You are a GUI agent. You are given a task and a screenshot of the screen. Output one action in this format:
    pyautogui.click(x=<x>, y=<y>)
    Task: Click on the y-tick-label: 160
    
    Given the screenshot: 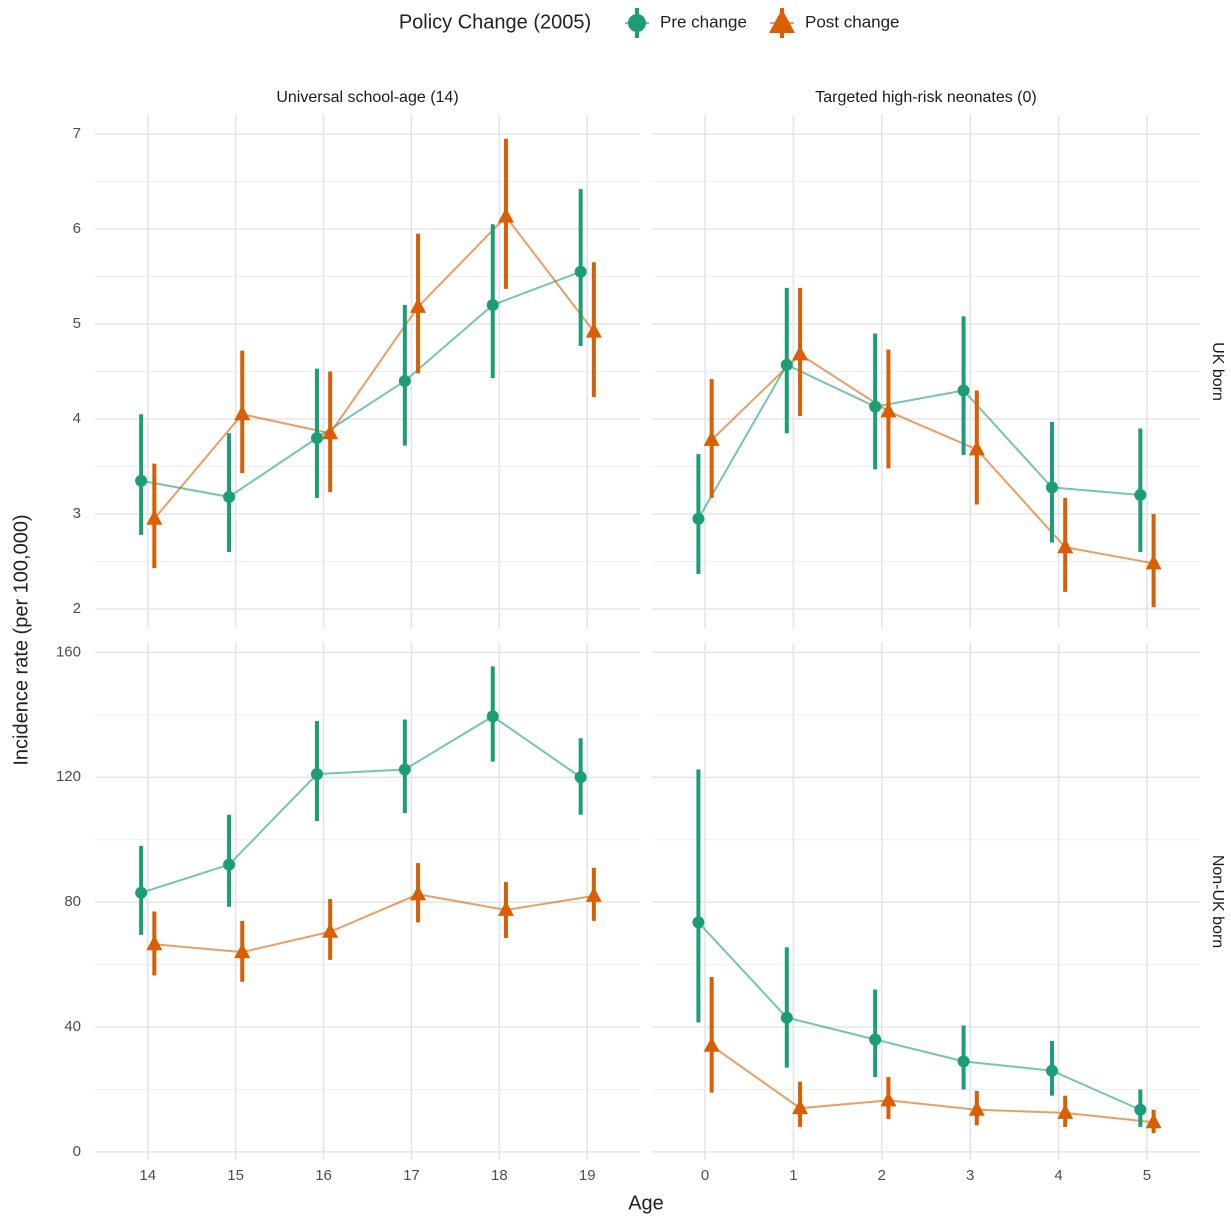 What is the action you would take?
    pyautogui.click(x=68, y=651)
    